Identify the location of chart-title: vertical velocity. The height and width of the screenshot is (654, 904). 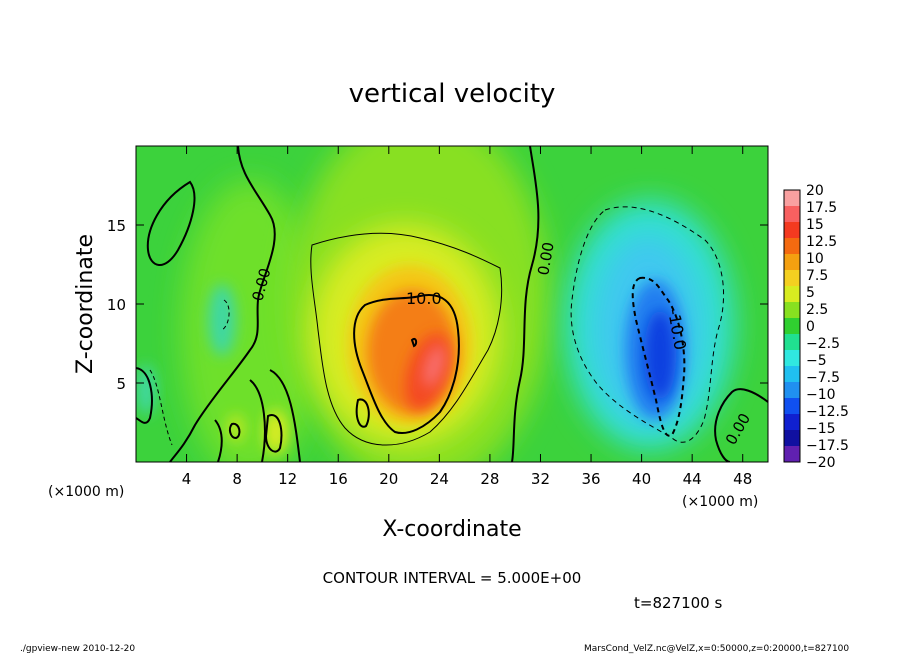
(452, 94).